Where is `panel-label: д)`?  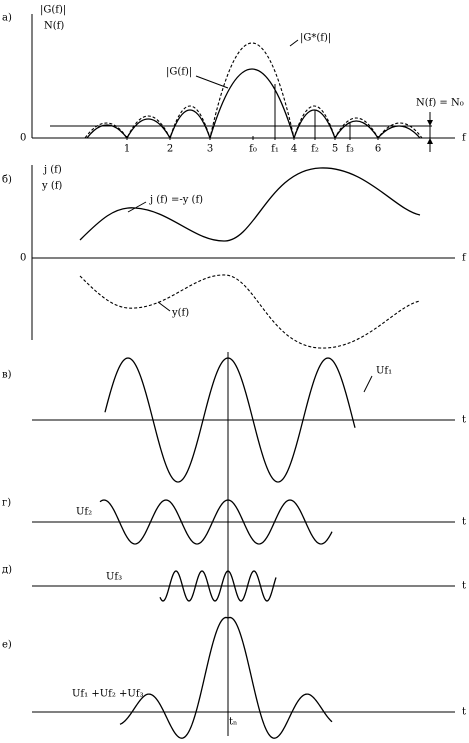 panel-label: д) is located at coordinates (7, 570).